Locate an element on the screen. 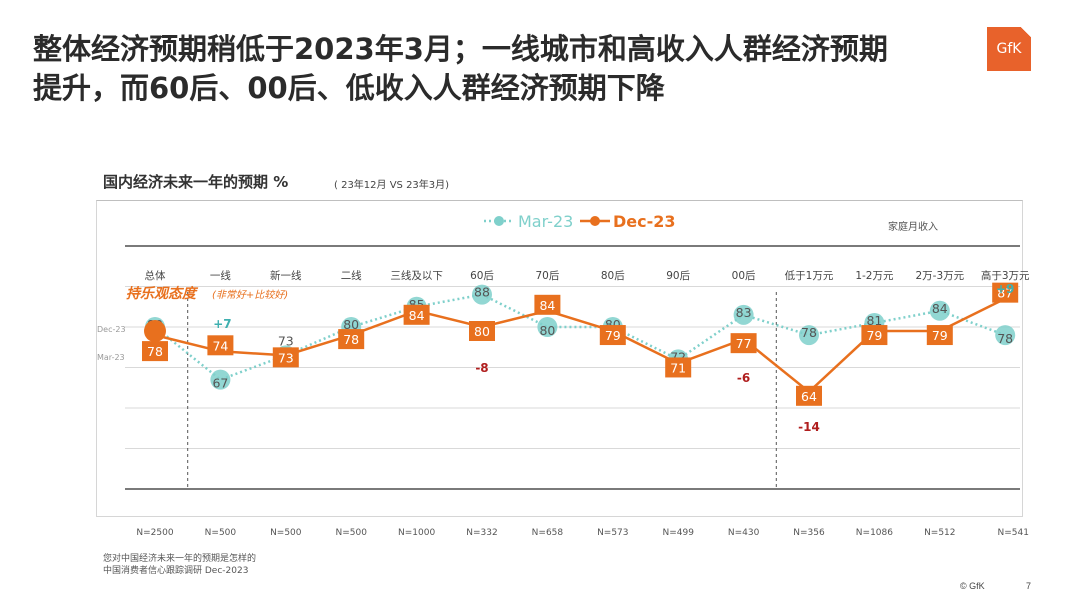 The height and width of the screenshot is (608, 1080). data-label-mar23: 88 is located at coordinates (482, 292).